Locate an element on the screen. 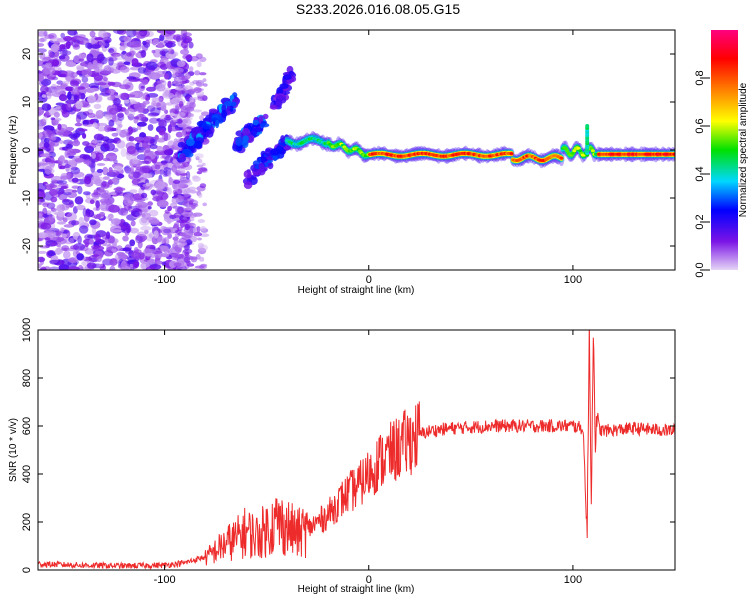  y-tick-label: 800 is located at coordinates (27, 378).